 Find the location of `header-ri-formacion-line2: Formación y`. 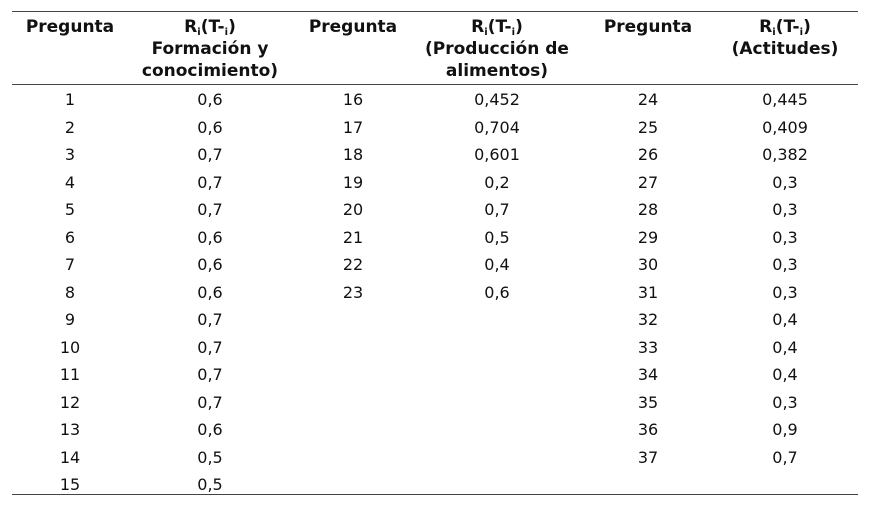

header-ri-formacion-line2: Formación y is located at coordinates (210, 49).